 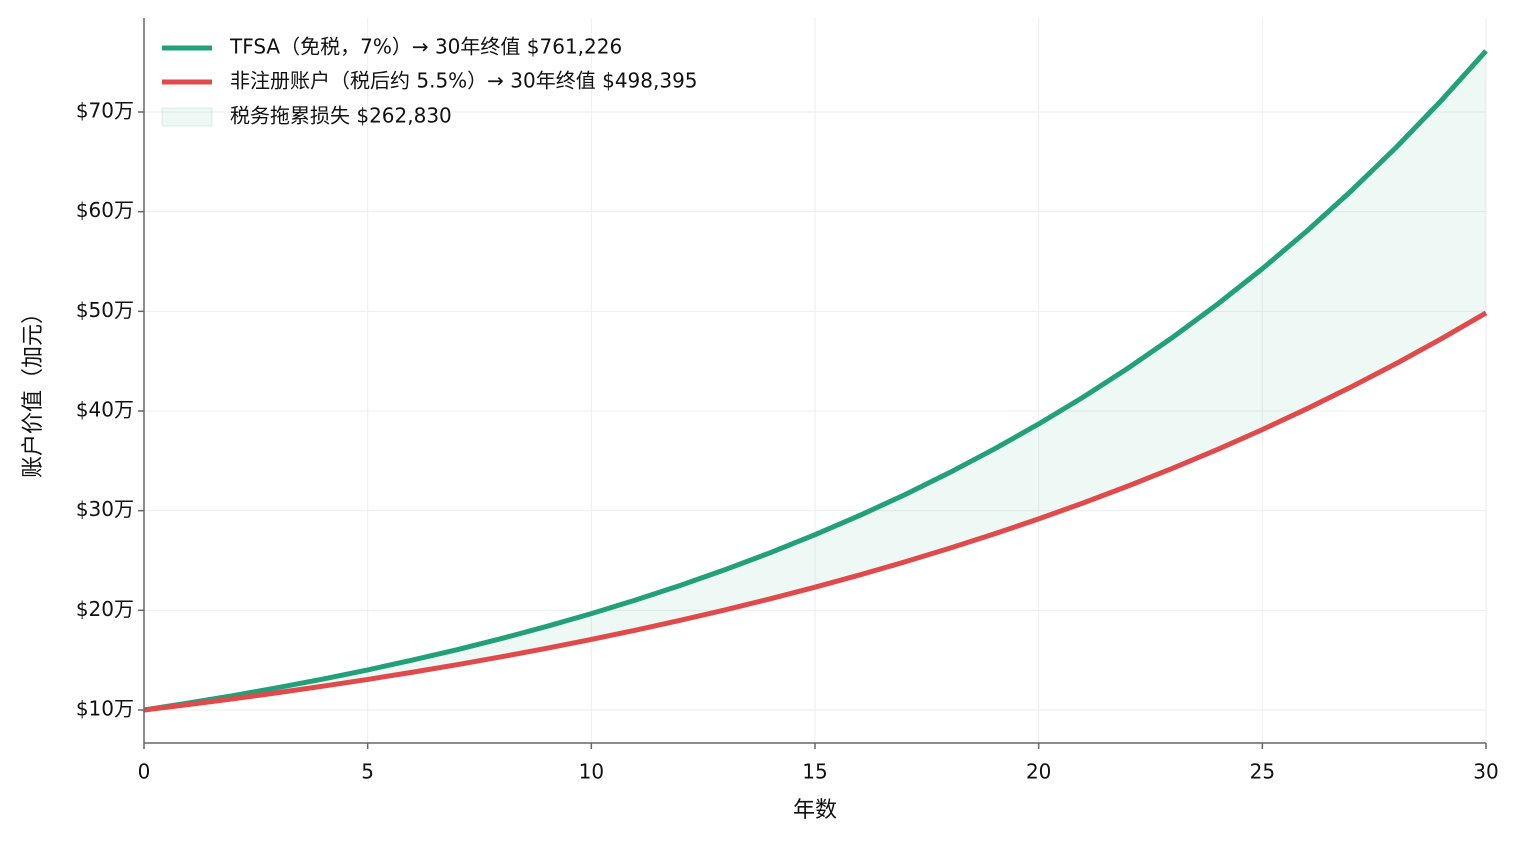 What do you see at coordinates (1262, 772) in the screenshot?
I see `x-tick-label: 25` at bounding box center [1262, 772].